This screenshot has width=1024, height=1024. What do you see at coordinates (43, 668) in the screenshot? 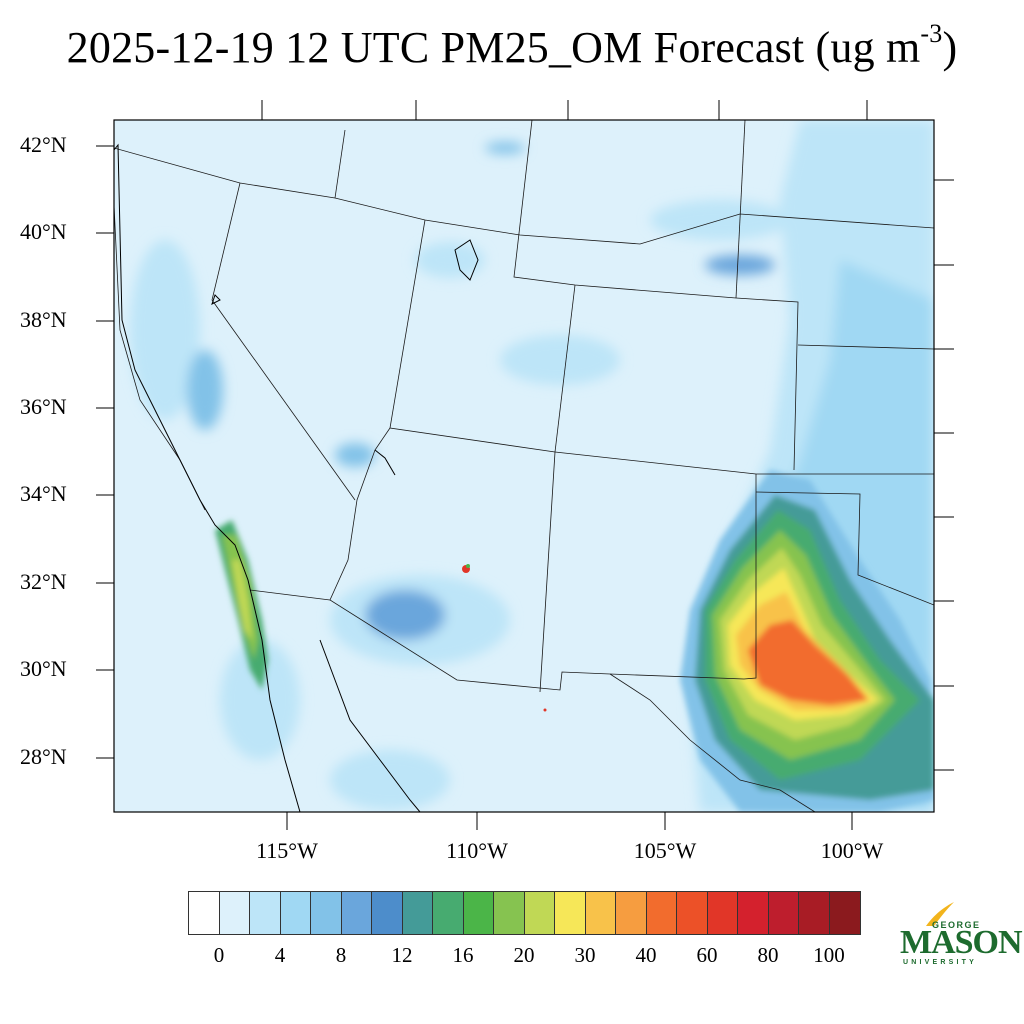
I see `lat-label-30n: 30°N` at bounding box center [43, 668].